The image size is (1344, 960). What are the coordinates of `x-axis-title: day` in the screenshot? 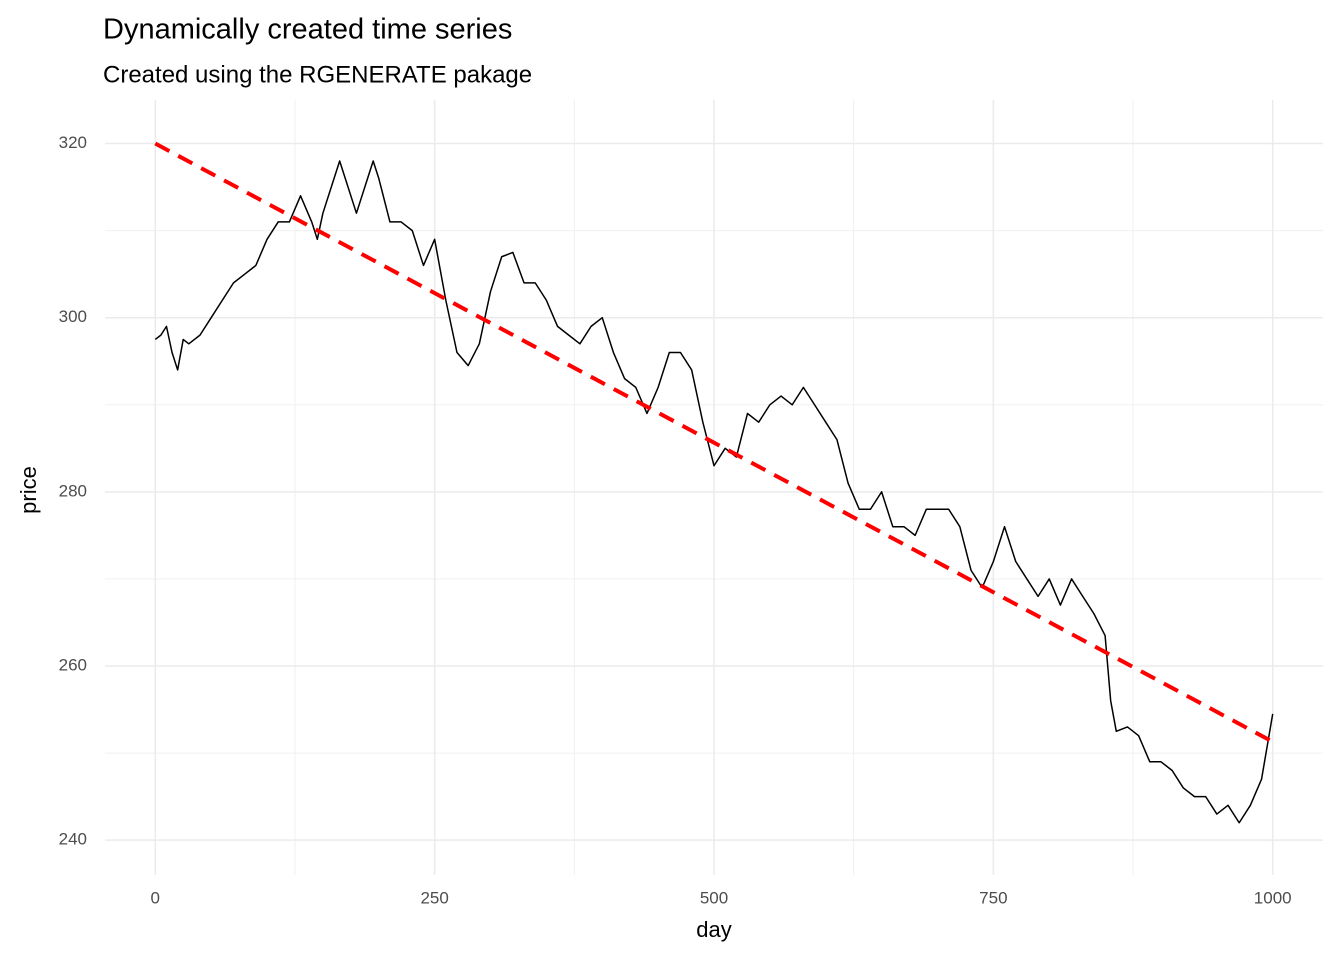 It's located at (713, 929).